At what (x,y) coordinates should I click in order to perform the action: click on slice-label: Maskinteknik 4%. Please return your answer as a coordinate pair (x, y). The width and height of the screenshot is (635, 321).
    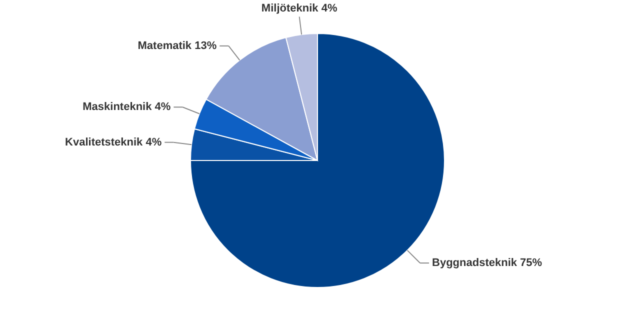
    Looking at the image, I should click on (126, 107).